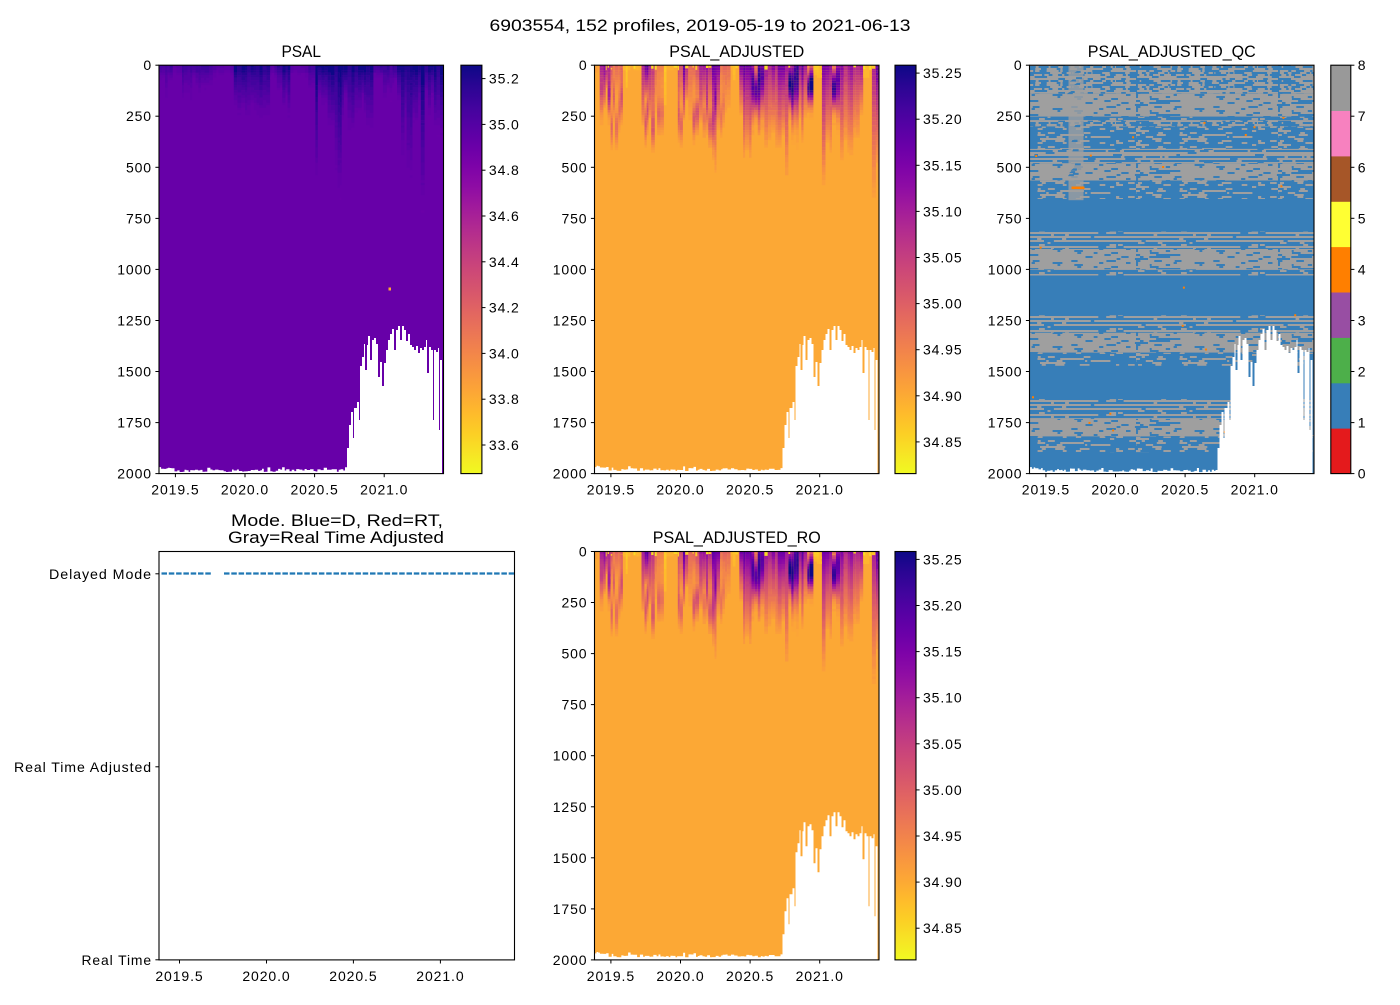  Describe the element at coordinates (504, 124) in the screenshot. I see `svg-text: 35.0` at that location.